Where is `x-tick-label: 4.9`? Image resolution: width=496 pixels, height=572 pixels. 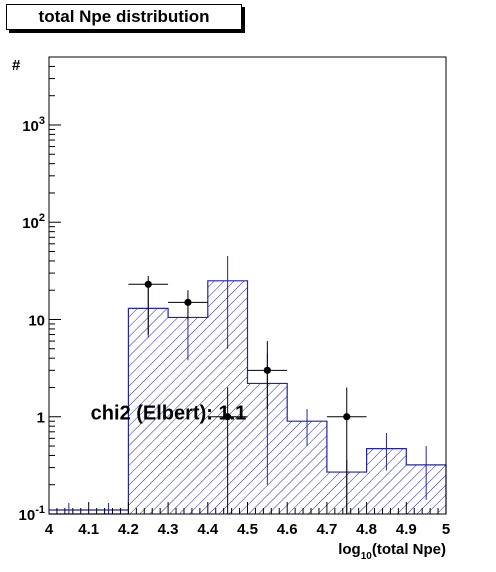 x-tick-label: 4.9 is located at coordinates (406, 529).